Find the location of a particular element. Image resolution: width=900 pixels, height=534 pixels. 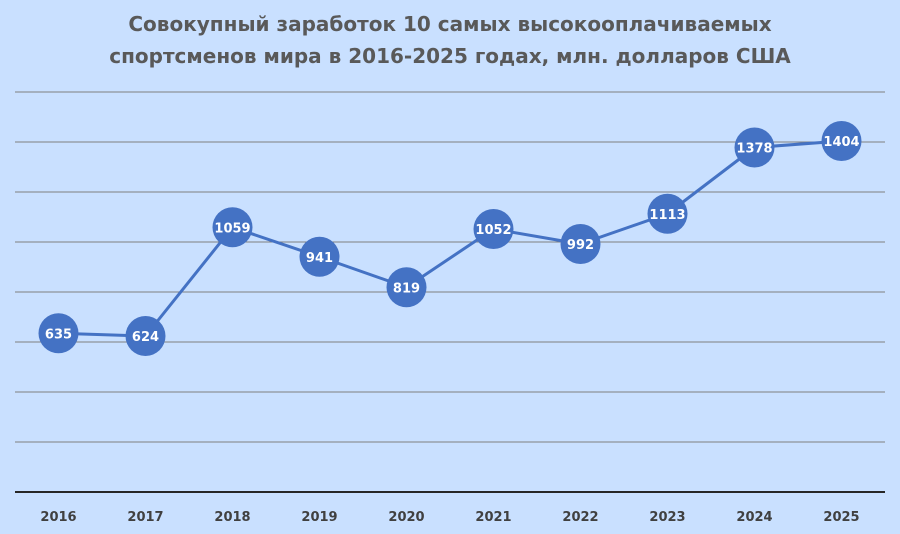

data-label-2018: 1059 is located at coordinates (232, 228).